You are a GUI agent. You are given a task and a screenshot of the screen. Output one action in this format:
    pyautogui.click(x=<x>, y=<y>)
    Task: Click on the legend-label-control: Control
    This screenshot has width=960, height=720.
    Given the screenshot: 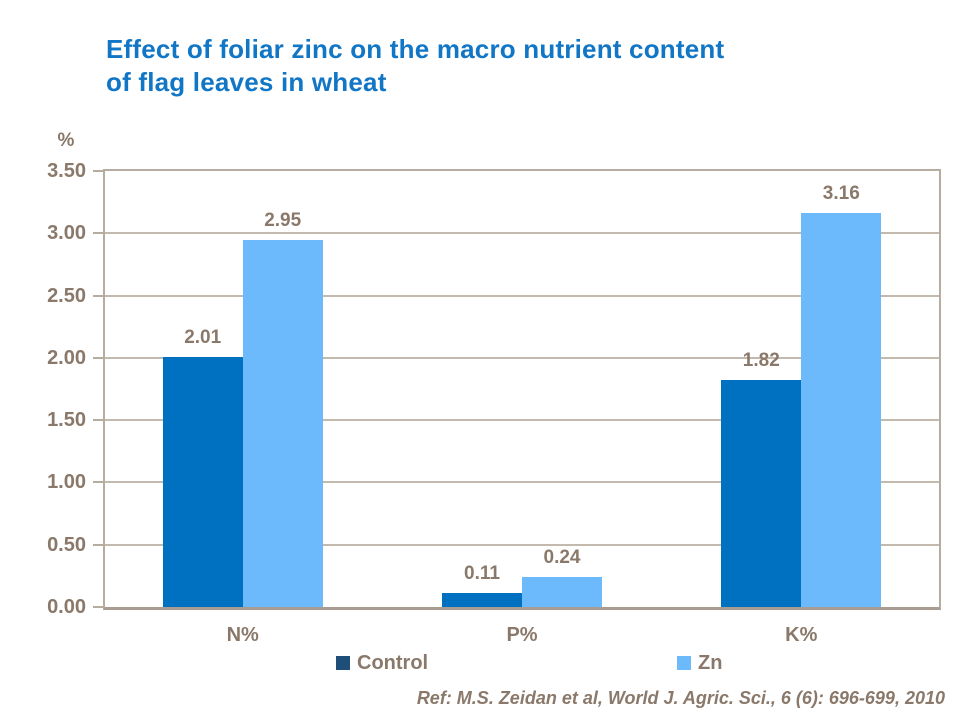 What is the action you would take?
    pyautogui.click(x=393, y=662)
    